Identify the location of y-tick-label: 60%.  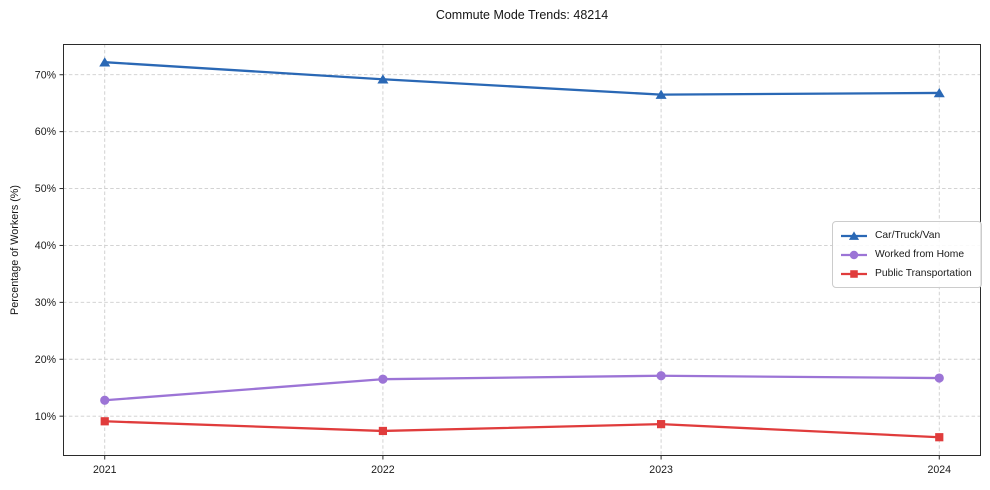
(46, 132).